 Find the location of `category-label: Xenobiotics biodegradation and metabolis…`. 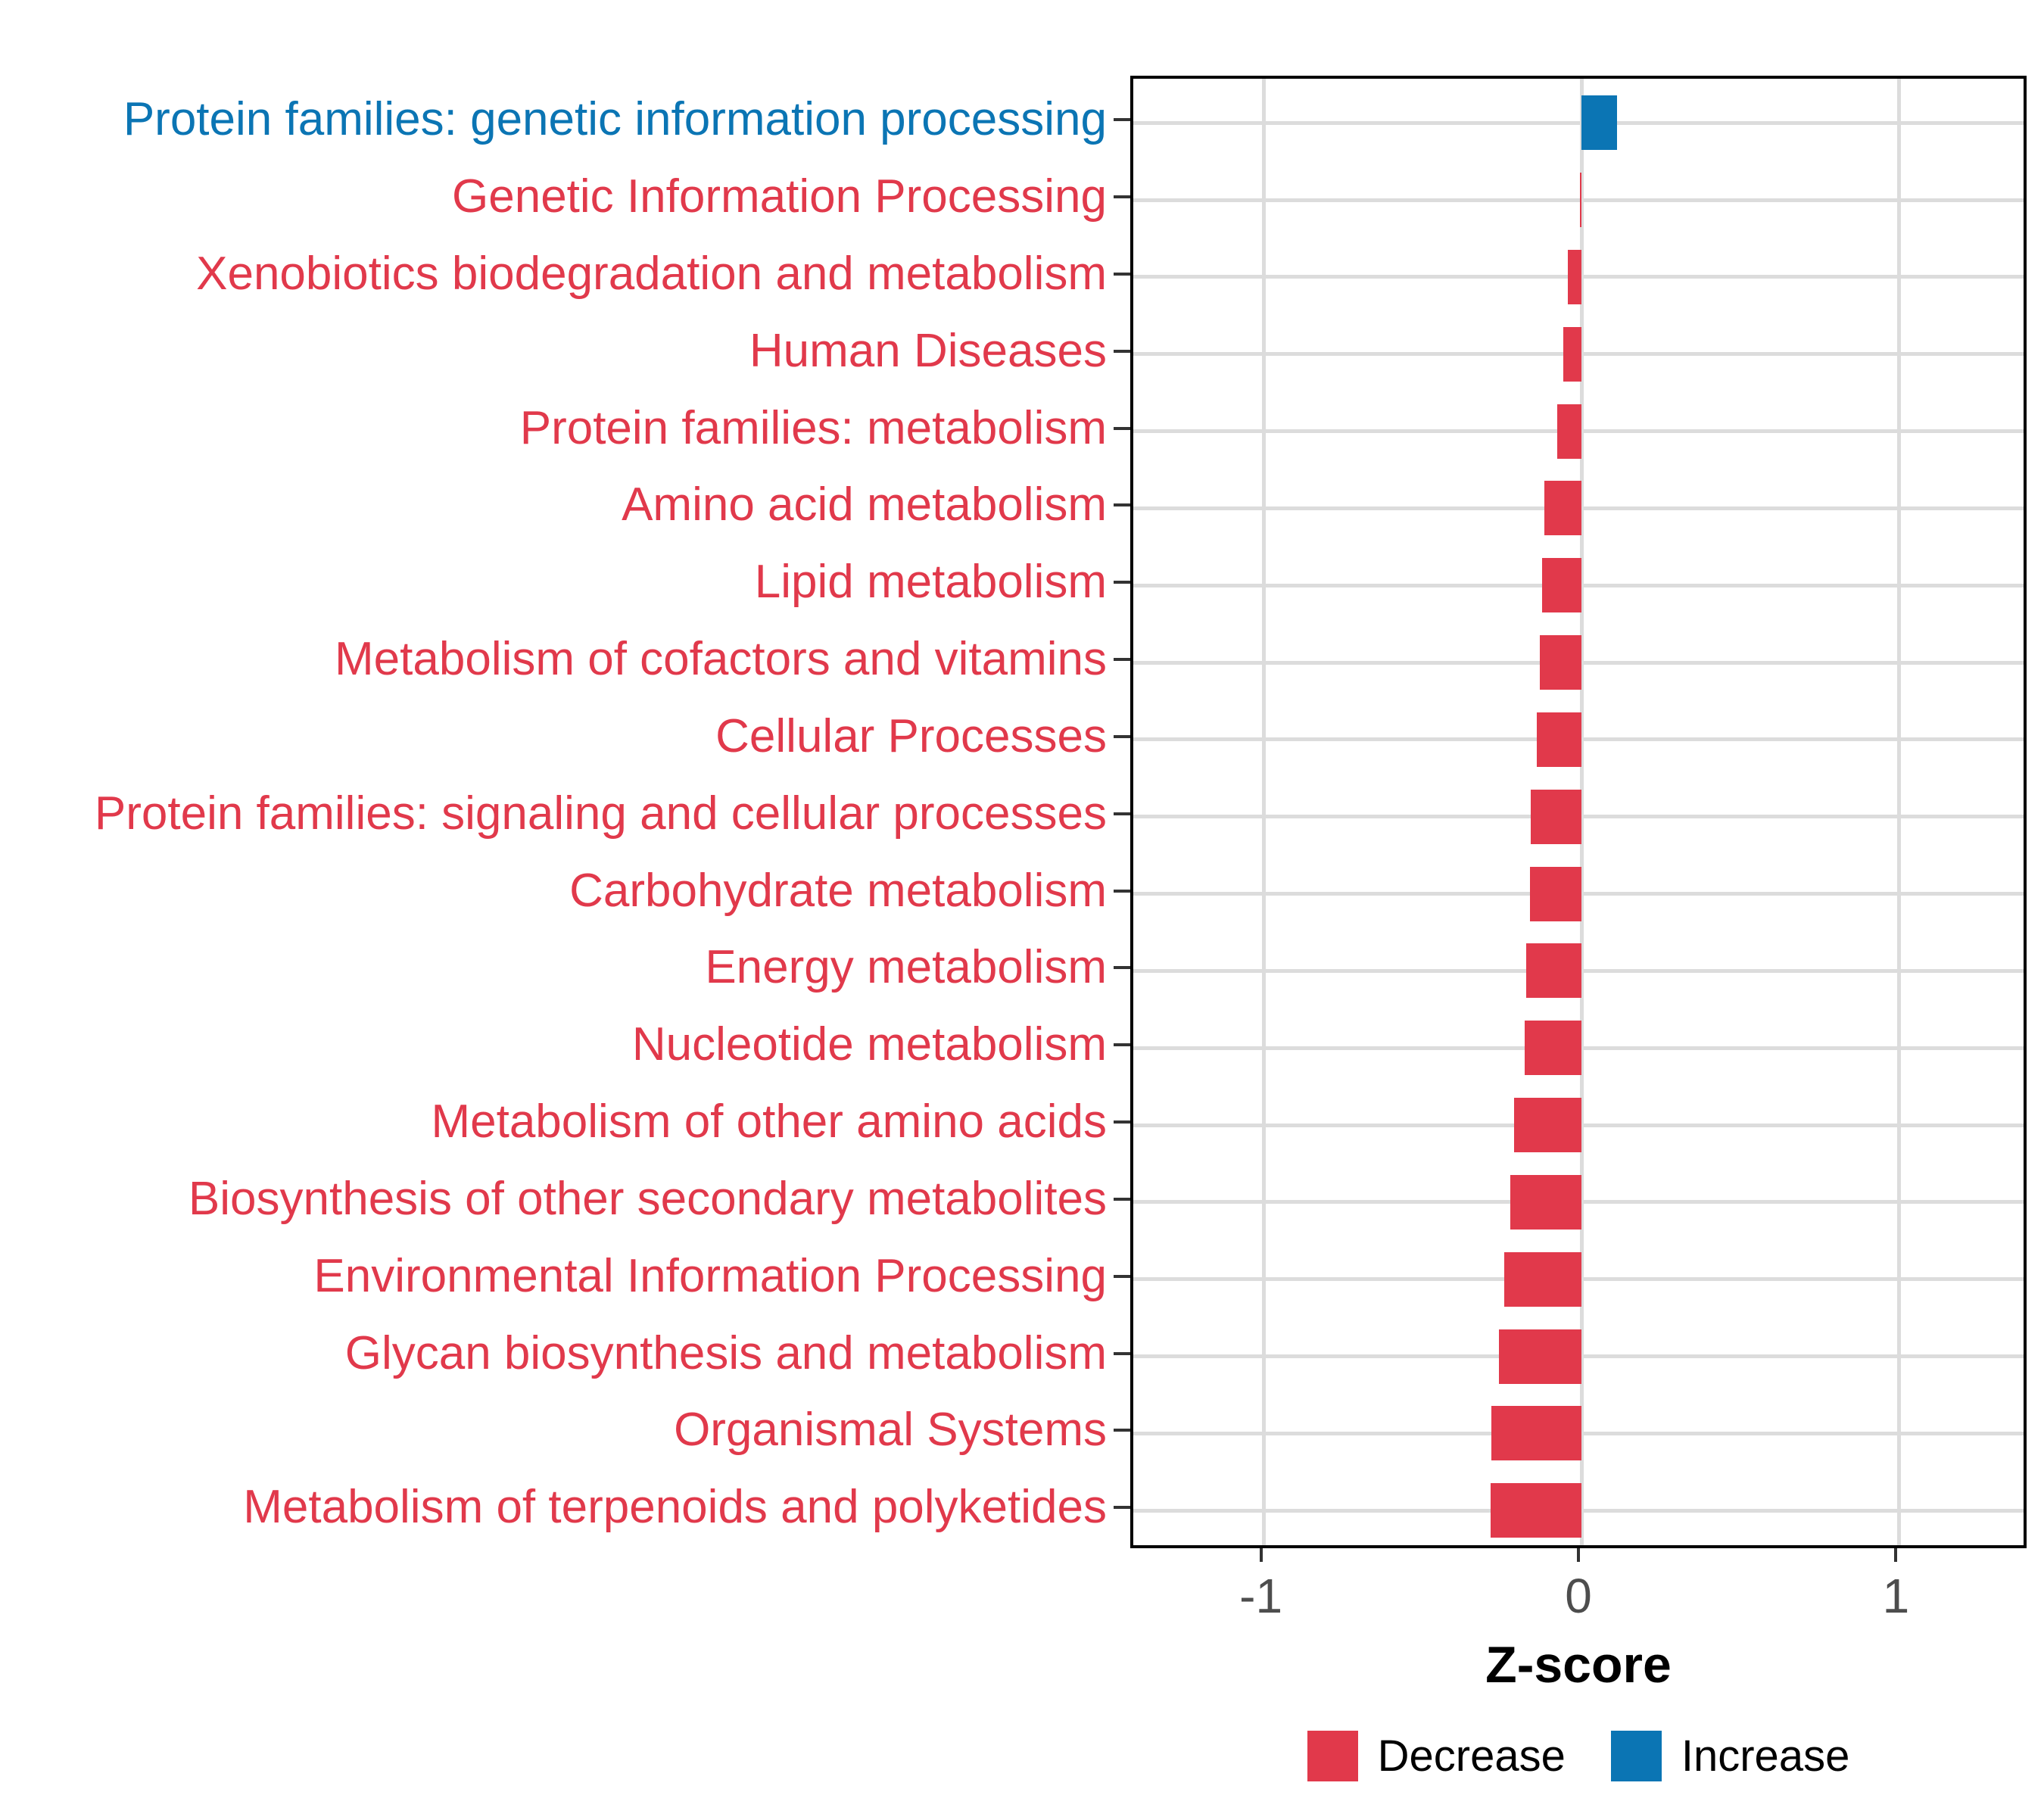

category-label: Xenobiotics biodegradation and metabolis… is located at coordinates (651, 273).